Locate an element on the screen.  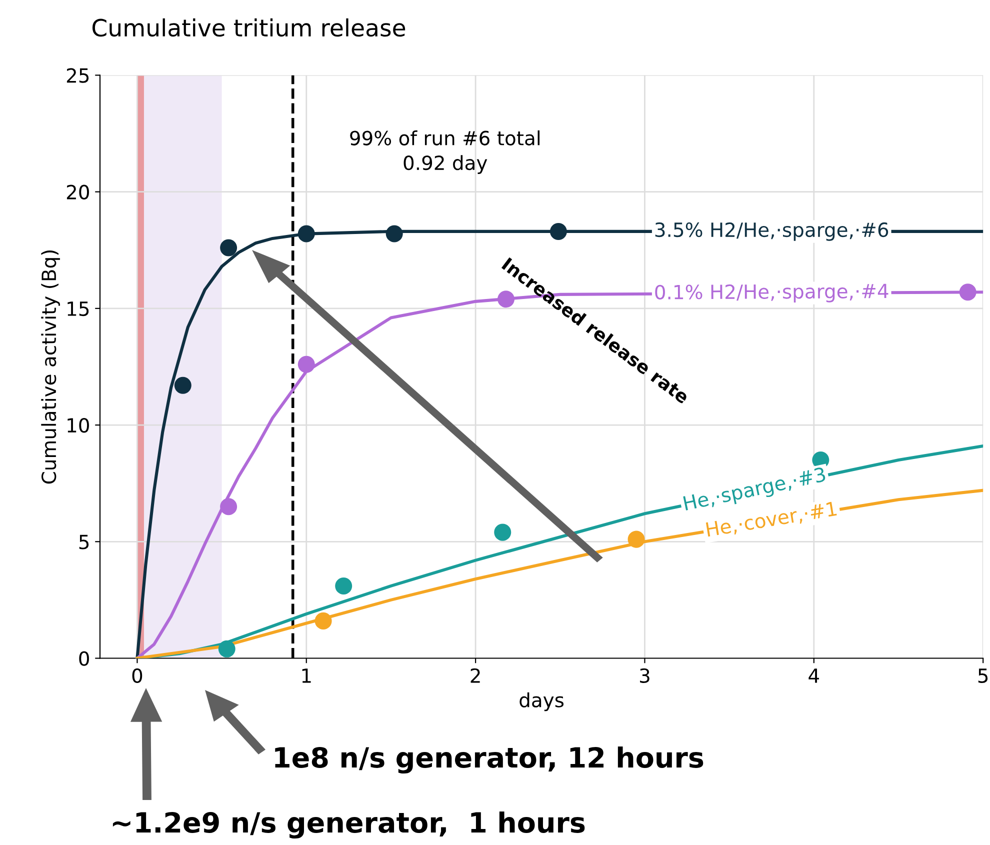
x-tick-label: 4 is located at coordinates (813, 675).